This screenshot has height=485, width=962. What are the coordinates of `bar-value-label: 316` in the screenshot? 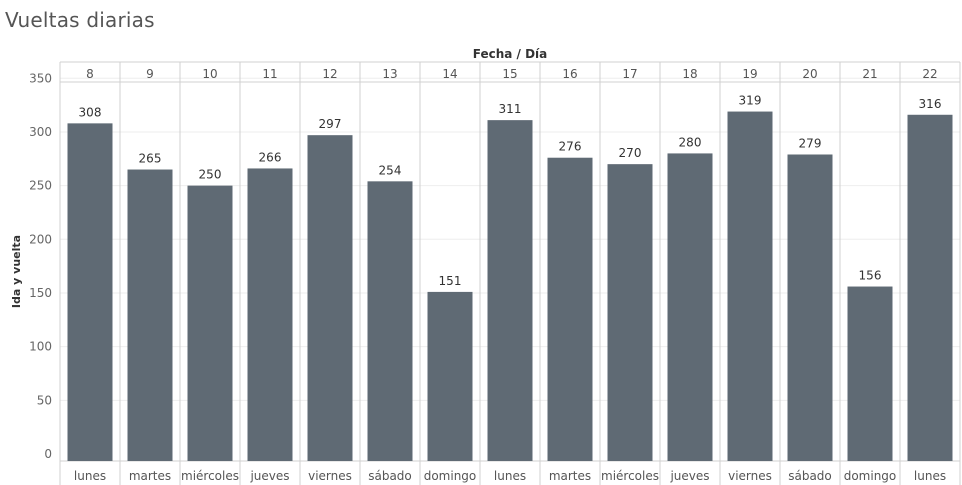 It's located at (930, 104).